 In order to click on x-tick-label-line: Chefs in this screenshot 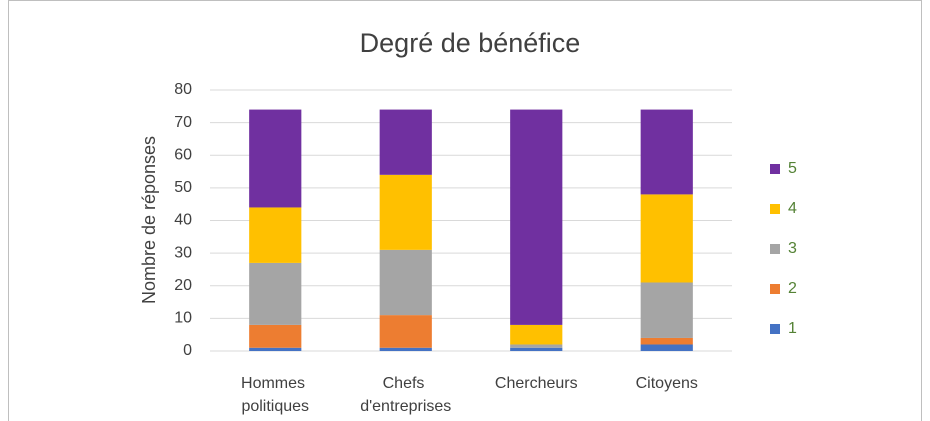, I will do `click(406, 383)`.